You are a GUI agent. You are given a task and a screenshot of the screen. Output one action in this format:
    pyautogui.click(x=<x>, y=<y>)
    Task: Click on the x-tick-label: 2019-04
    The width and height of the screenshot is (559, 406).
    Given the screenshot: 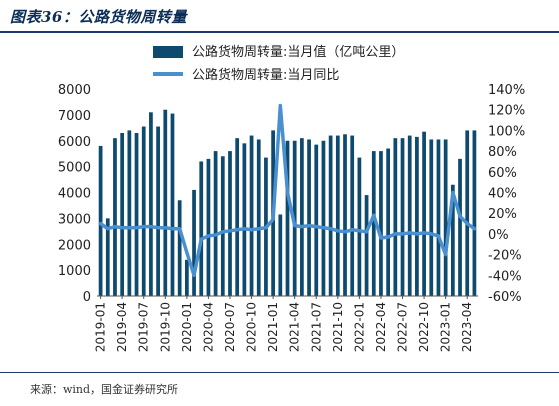 What is the action you would take?
    pyautogui.click(x=122, y=327)
    